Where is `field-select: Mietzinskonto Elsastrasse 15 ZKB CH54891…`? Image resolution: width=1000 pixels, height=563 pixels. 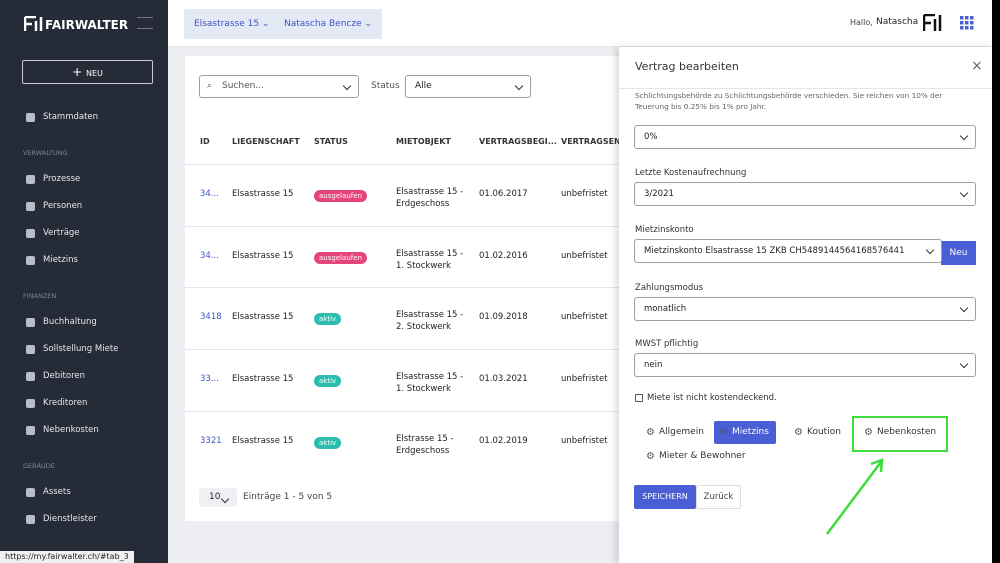
field-select: Mietzinskonto Elsastrasse 15 ZKB CH54891… is located at coordinates (788, 251).